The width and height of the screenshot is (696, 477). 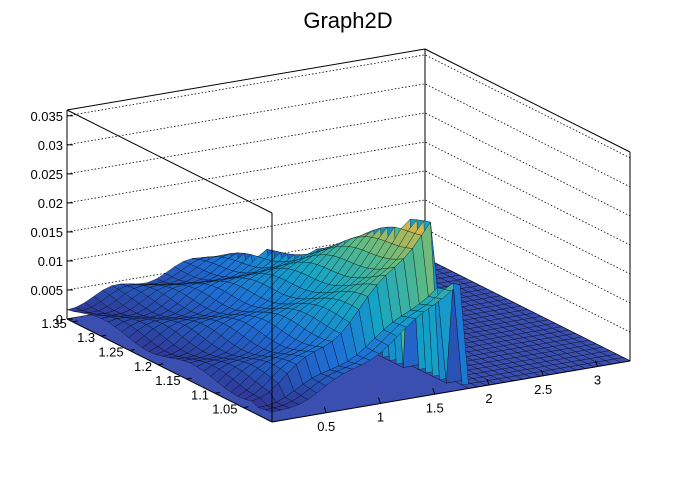 I want to click on y-tick-label: 1.3, so click(x=86, y=337).